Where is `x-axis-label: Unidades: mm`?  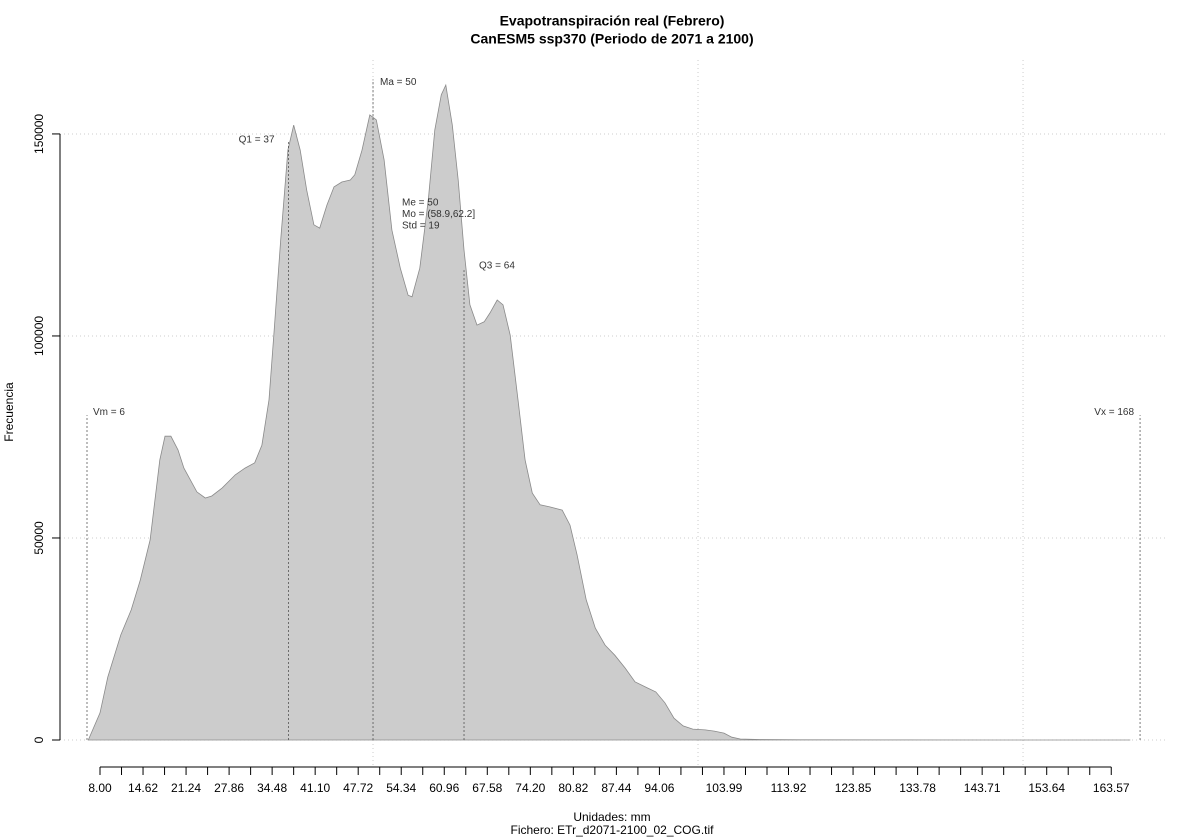
x-axis-label: Unidades: mm is located at coordinates (611, 817).